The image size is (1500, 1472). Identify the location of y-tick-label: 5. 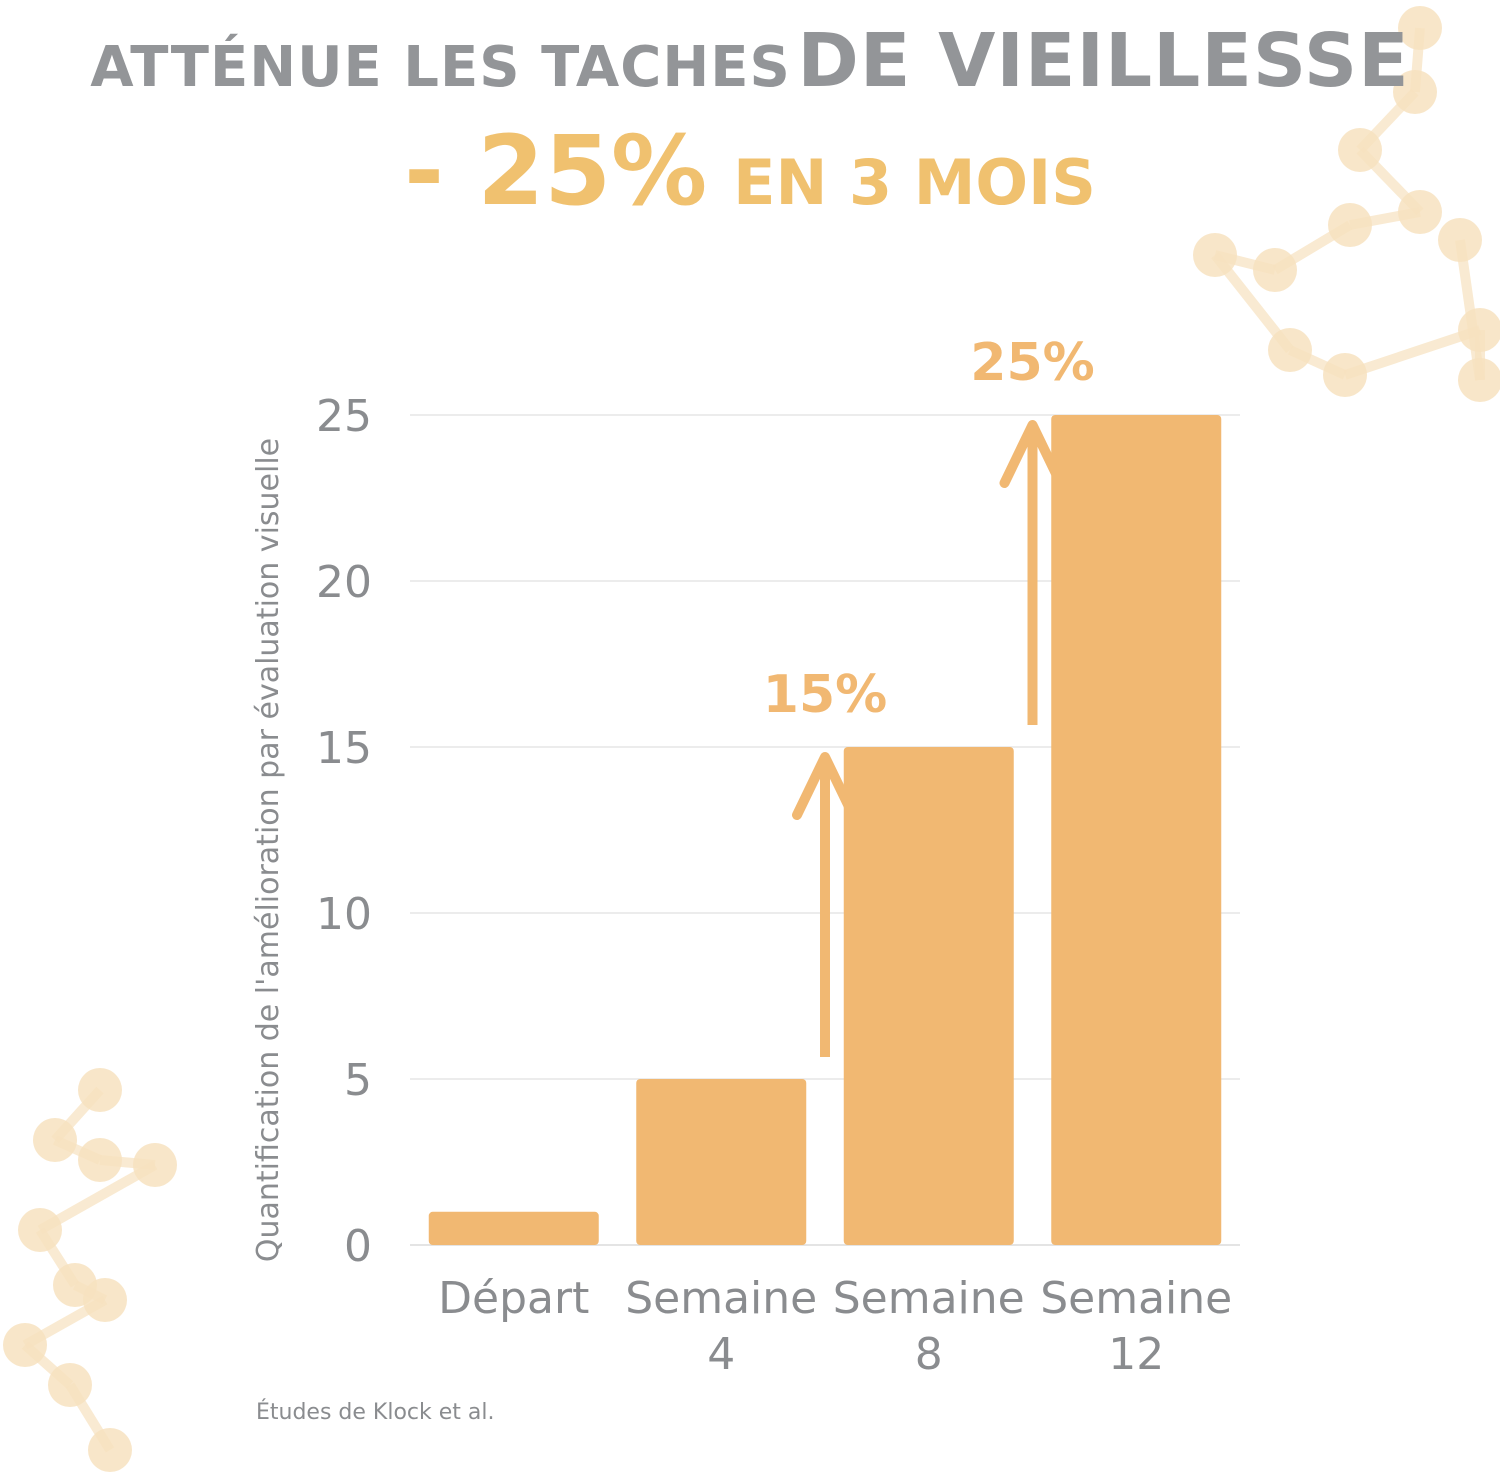
(358, 1080).